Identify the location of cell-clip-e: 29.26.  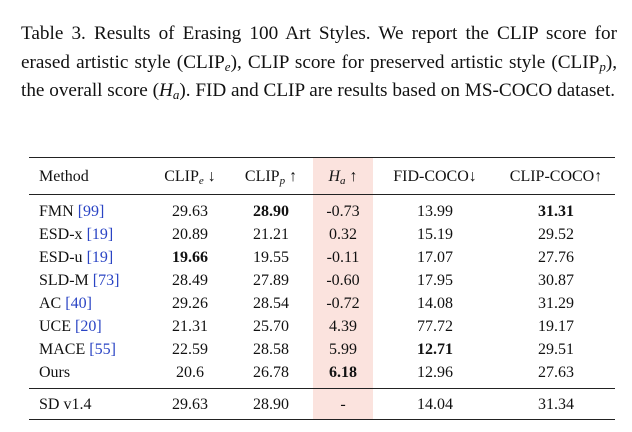
(190, 303).